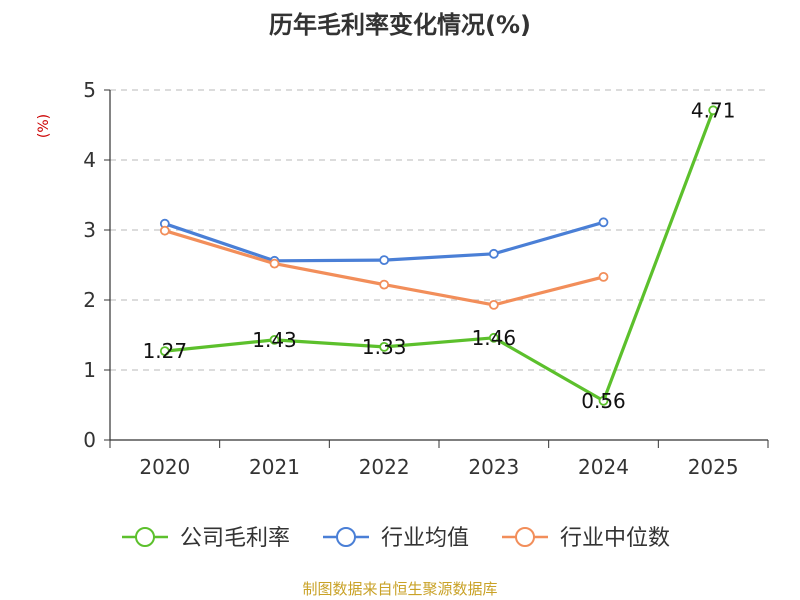  I want to click on data-label: 4.71, so click(713, 110).